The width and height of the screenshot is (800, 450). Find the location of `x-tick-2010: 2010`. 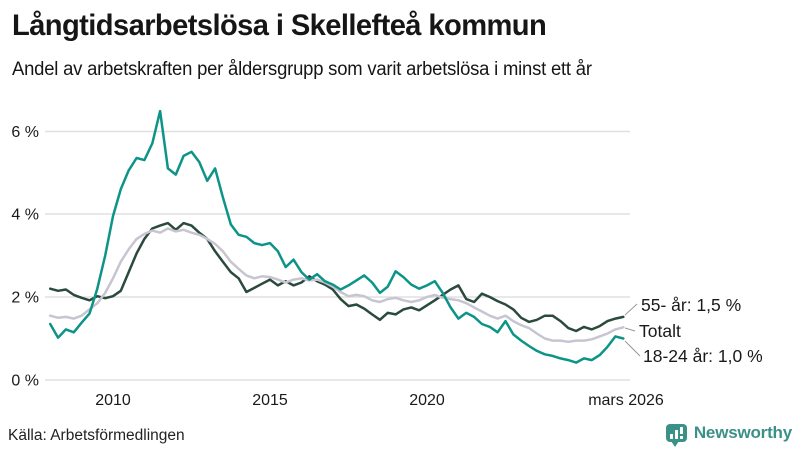

x-tick-2010: 2010 is located at coordinates (113, 400).